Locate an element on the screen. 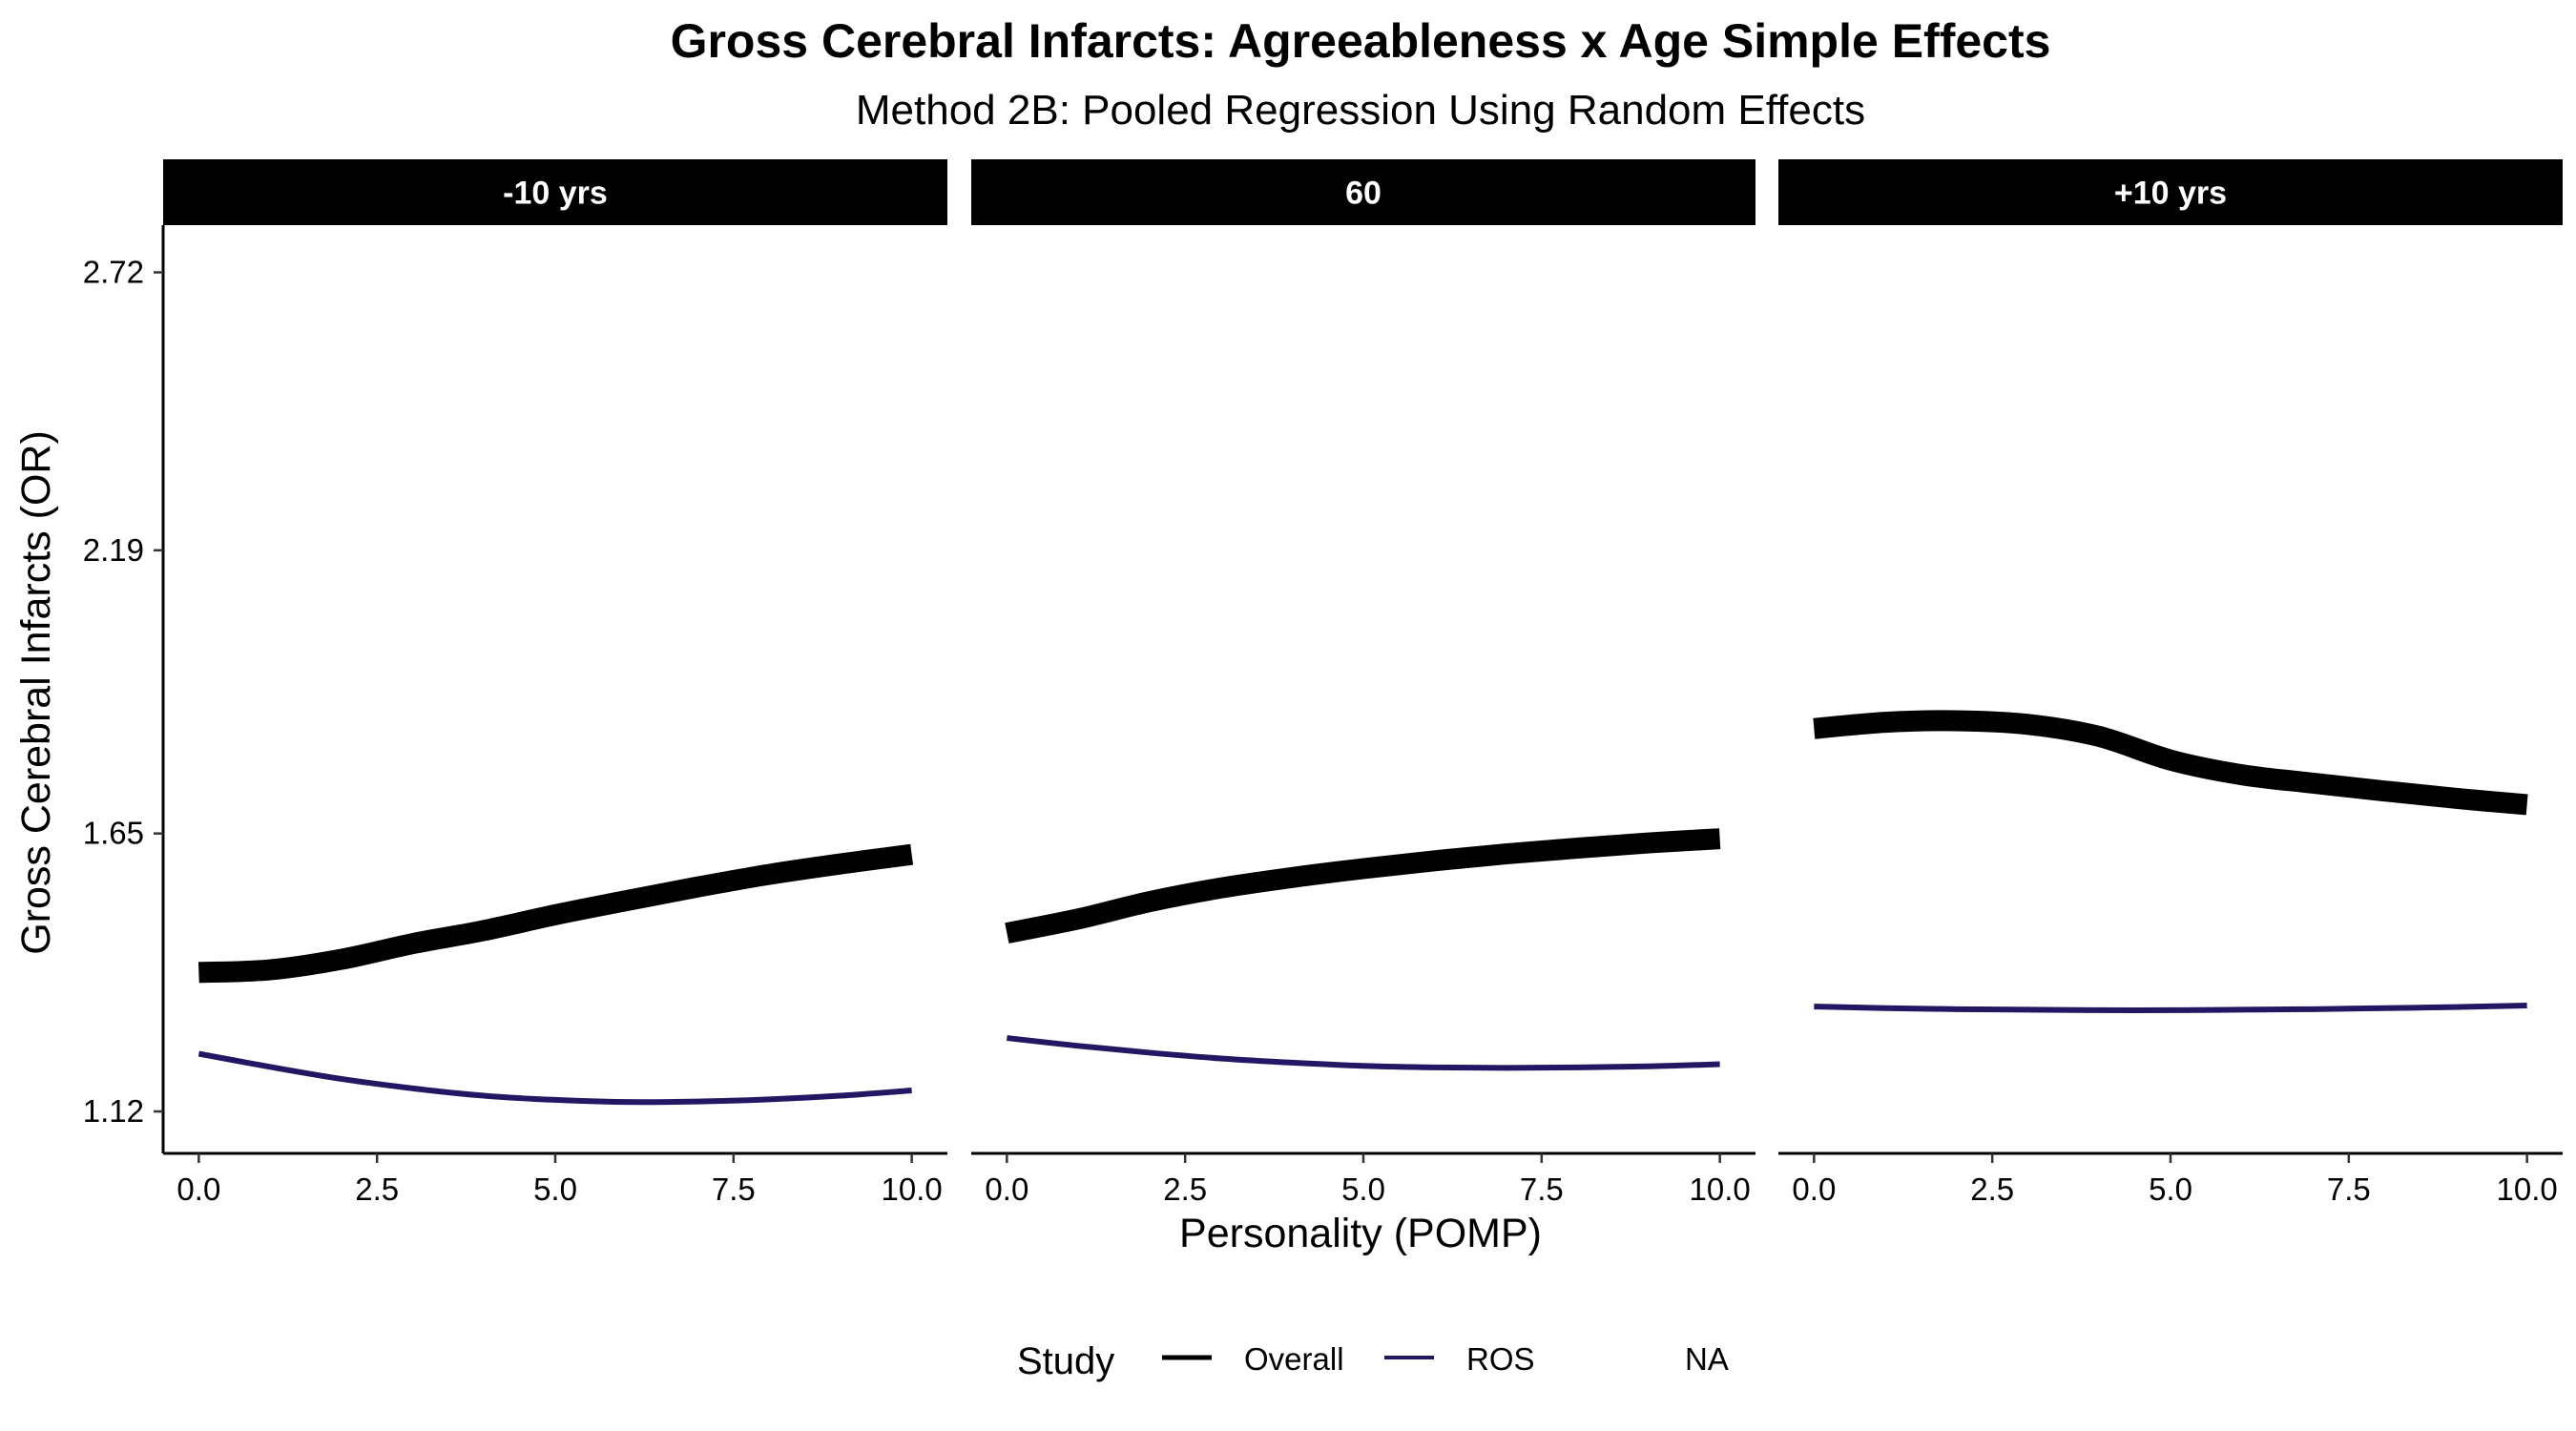 This screenshot has width=2576, height=1431. y-tick-label: 2.72 is located at coordinates (113, 271).